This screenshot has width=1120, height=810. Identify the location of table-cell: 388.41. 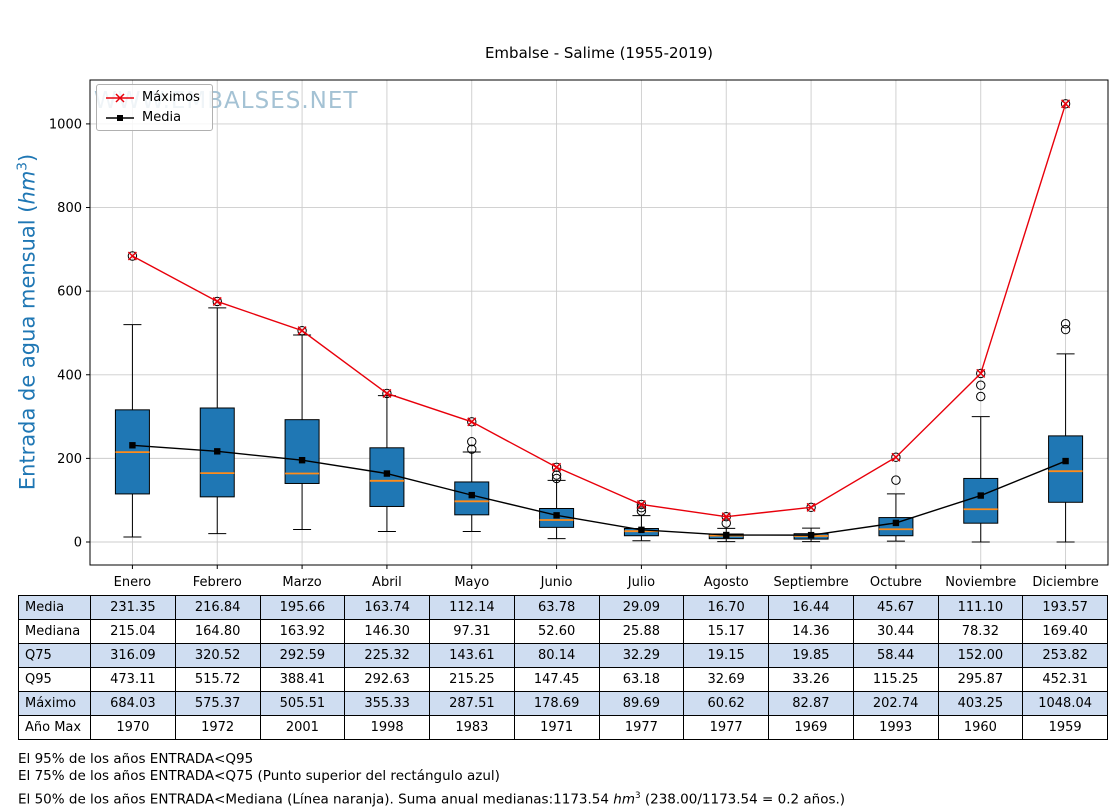
(302, 679).